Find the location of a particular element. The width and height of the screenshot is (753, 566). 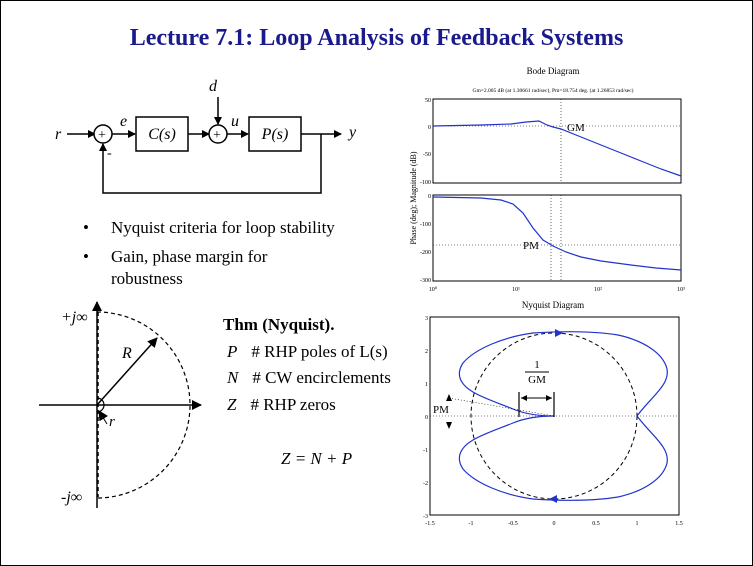

theorem-symbol: N is located at coordinates (233, 377).